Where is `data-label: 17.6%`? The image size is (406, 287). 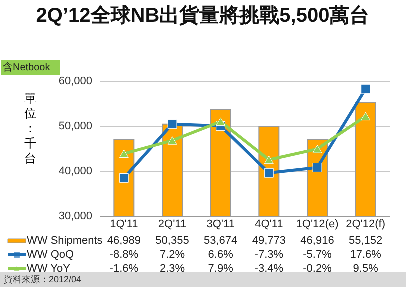
data-label: 17.6% is located at coordinates (366, 255).